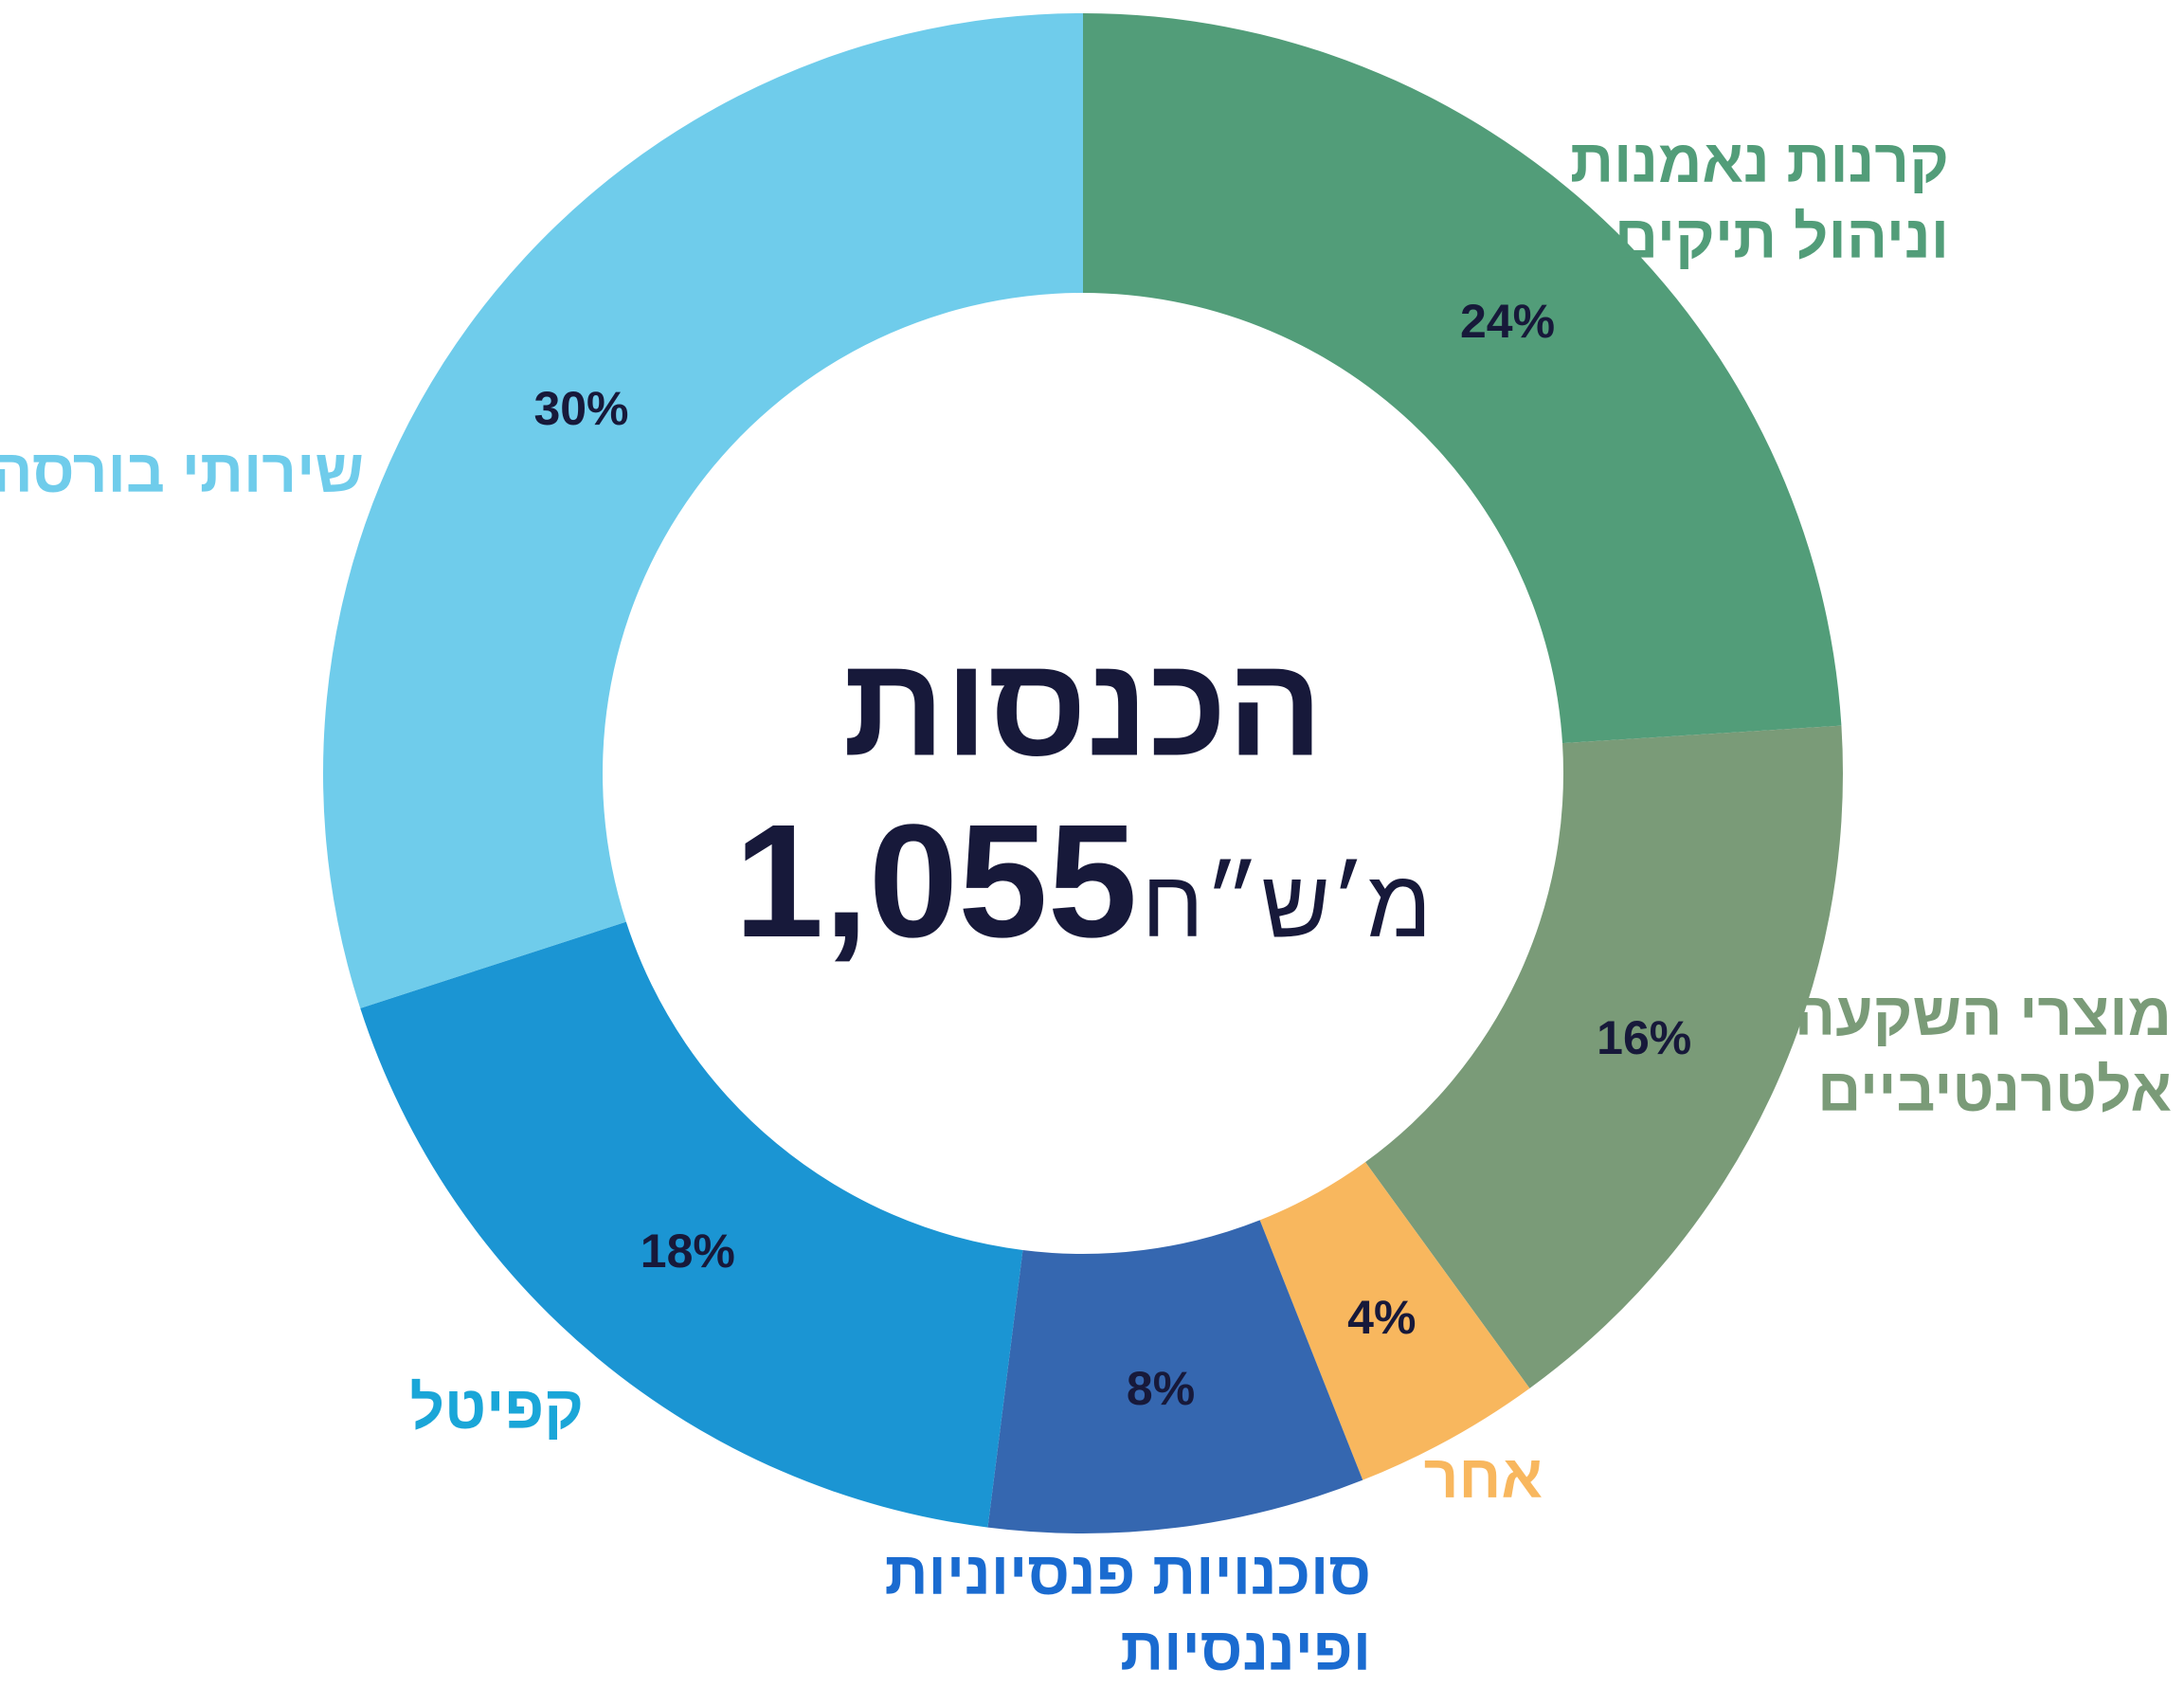 This screenshot has width=2184, height=1687. Describe the element at coordinates (688, 1251) in the screenshot. I see `value-label: 18%` at that location.